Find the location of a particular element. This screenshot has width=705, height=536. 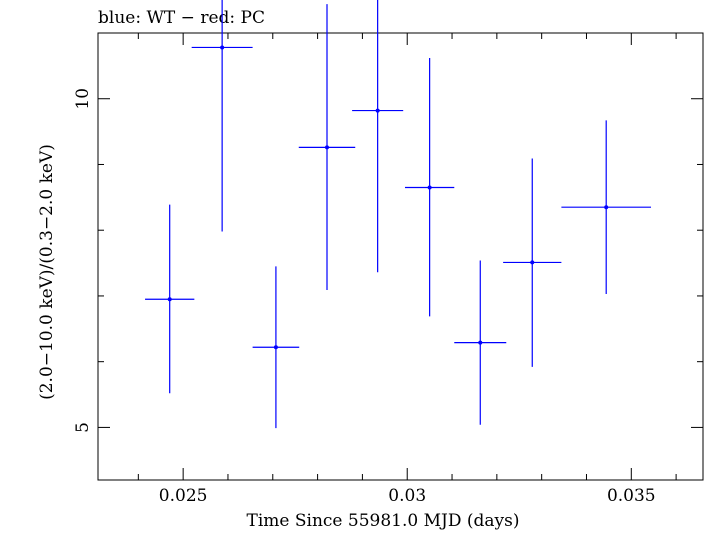

y-tick-label: 10 is located at coordinates (83, 99).